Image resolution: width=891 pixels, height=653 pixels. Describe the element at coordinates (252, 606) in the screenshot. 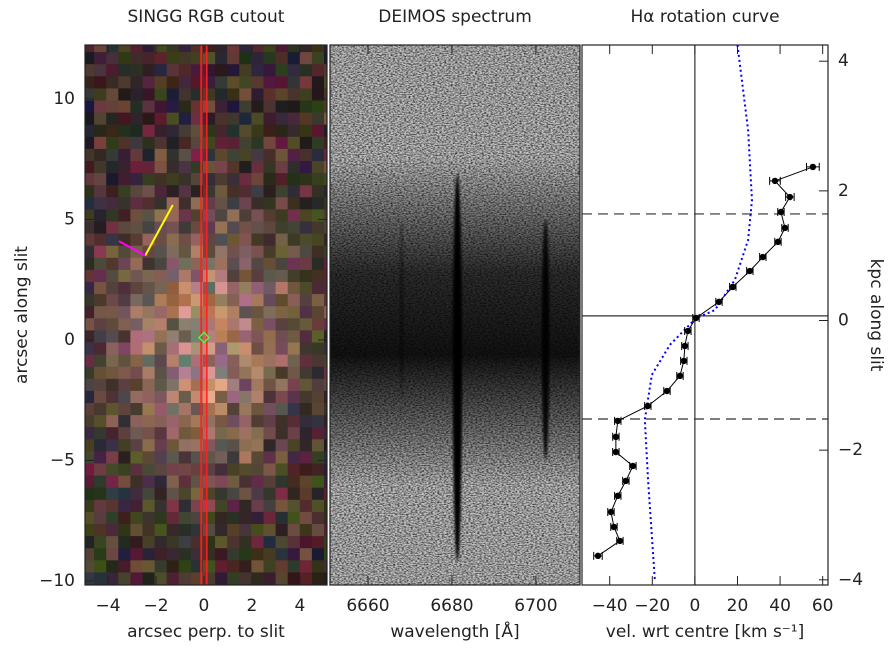

I see `x-tick-label: 2` at that location.